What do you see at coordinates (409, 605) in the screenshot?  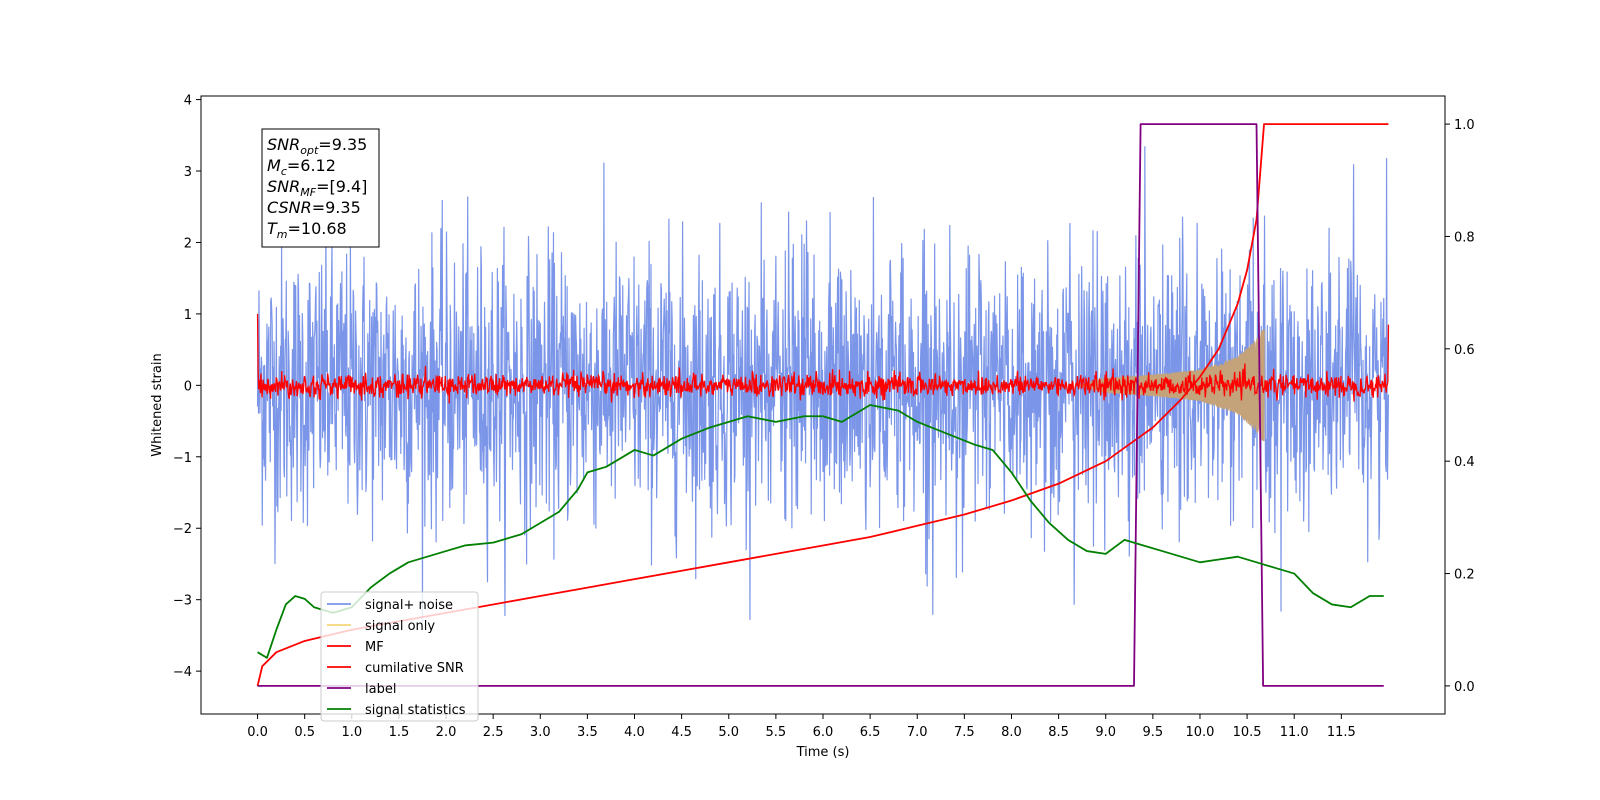 I see `legend-label-signal-noise: signal+ noise` at bounding box center [409, 605].